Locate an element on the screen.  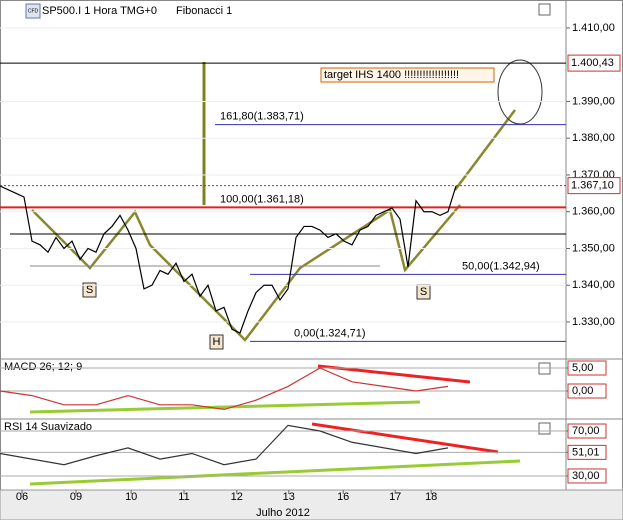
date-axis is located at coordinates (311, 504).